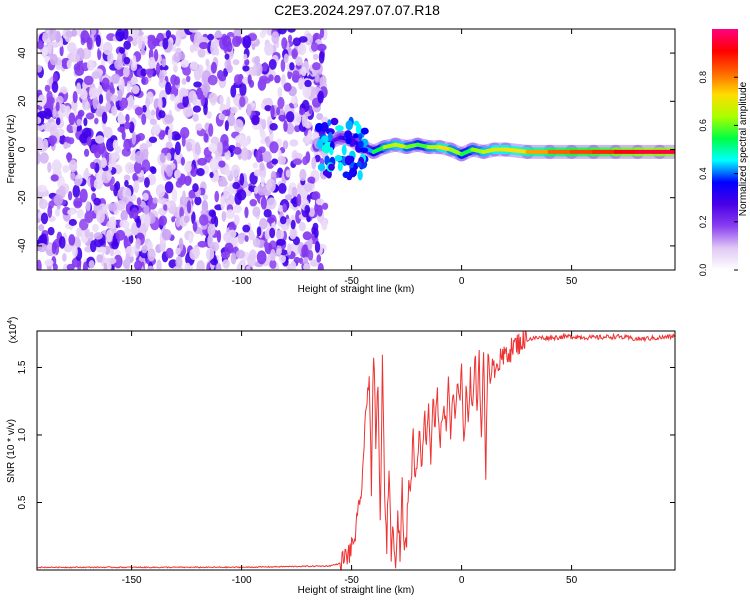 The width and height of the screenshot is (750, 600). Describe the element at coordinates (242, 580) in the screenshot. I see `snr-x-tick-label: -100` at that location.